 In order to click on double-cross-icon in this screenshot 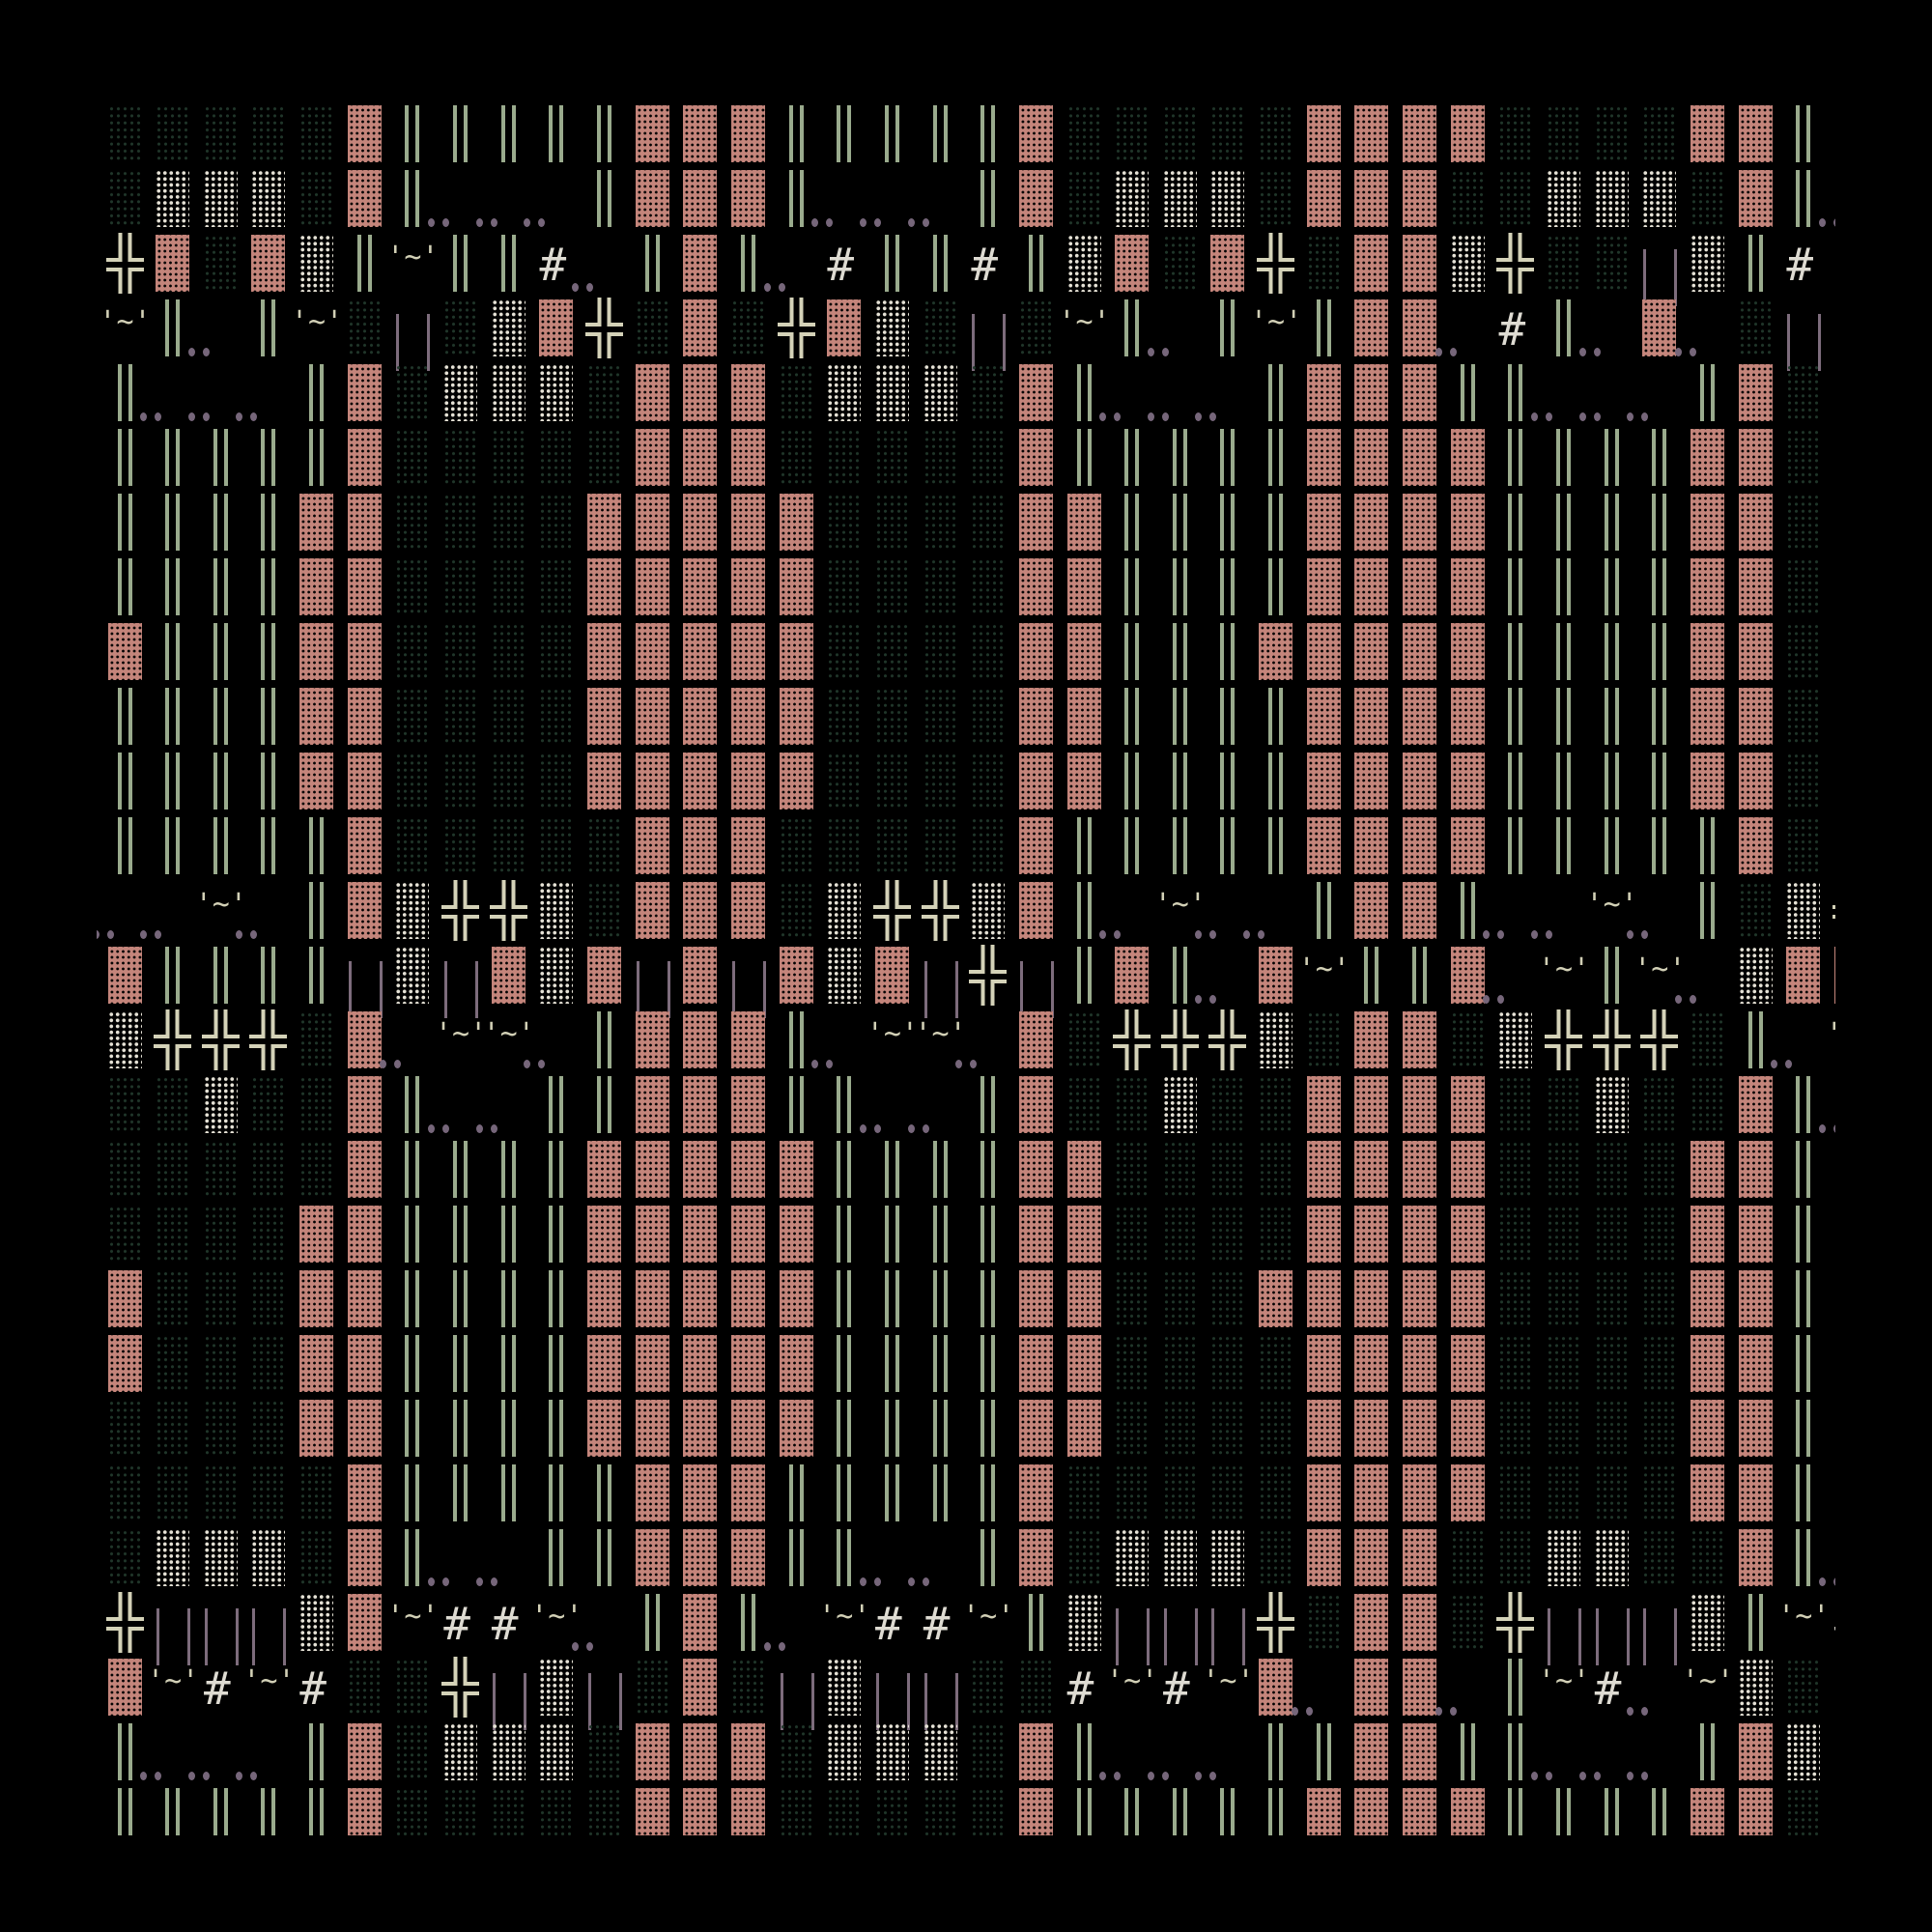, I will do `click(1276, 263)`.